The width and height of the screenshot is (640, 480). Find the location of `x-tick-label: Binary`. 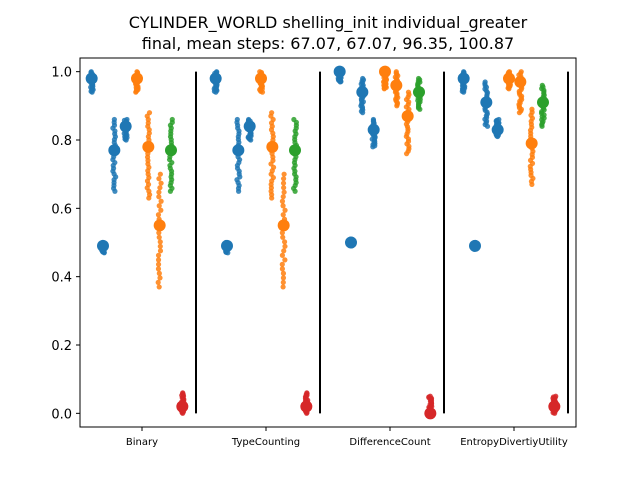

x-tick-label: Binary is located at coordinates (142, 442).